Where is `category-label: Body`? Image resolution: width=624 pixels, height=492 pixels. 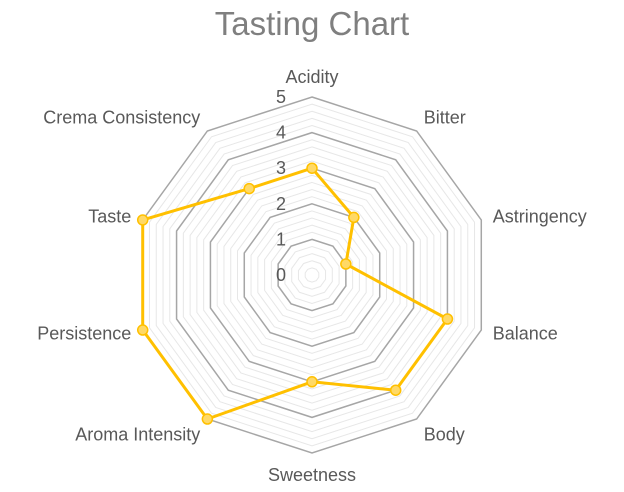 category-label: Body is located at coordinates (444, 435).